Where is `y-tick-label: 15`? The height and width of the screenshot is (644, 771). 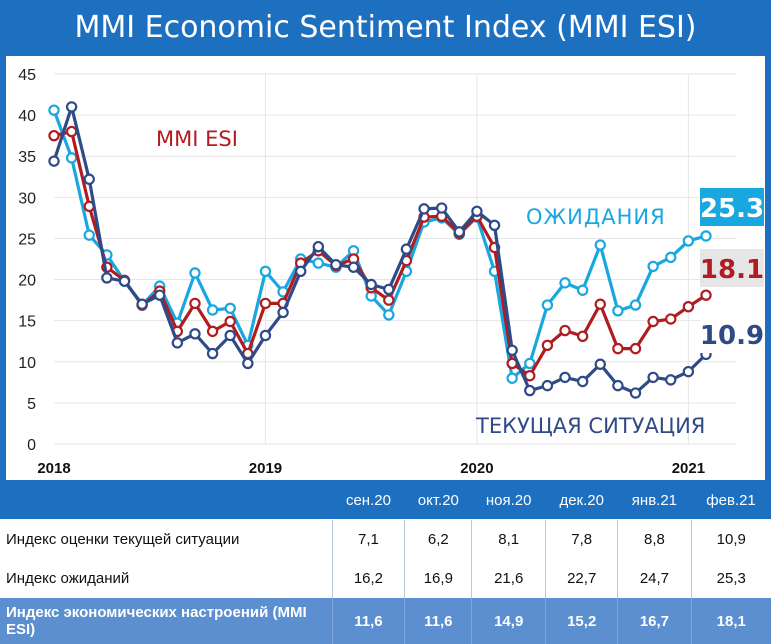
y-tick-label: 15 is located at coordinates (27, 322).